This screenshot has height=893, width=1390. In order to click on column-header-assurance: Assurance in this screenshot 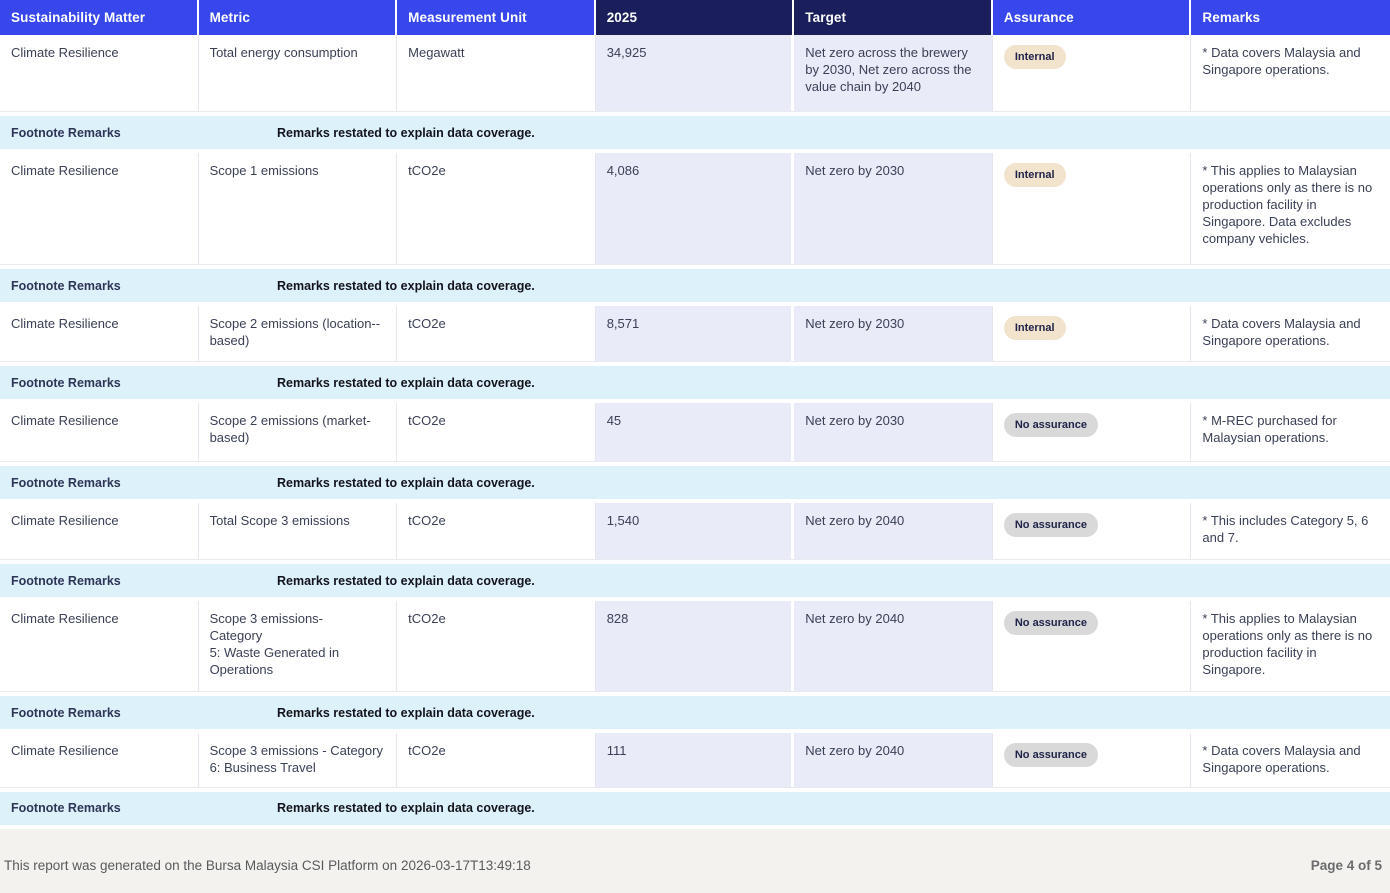, I will do `click(1092, 17)`.